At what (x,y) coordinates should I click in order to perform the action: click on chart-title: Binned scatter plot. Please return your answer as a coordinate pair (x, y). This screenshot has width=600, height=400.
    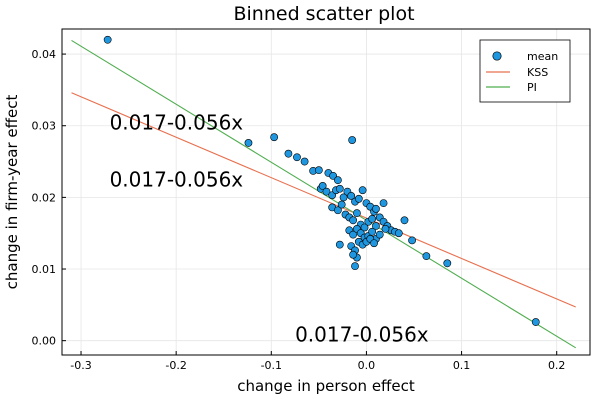
    Looking at the image, I should click on (323, 14).